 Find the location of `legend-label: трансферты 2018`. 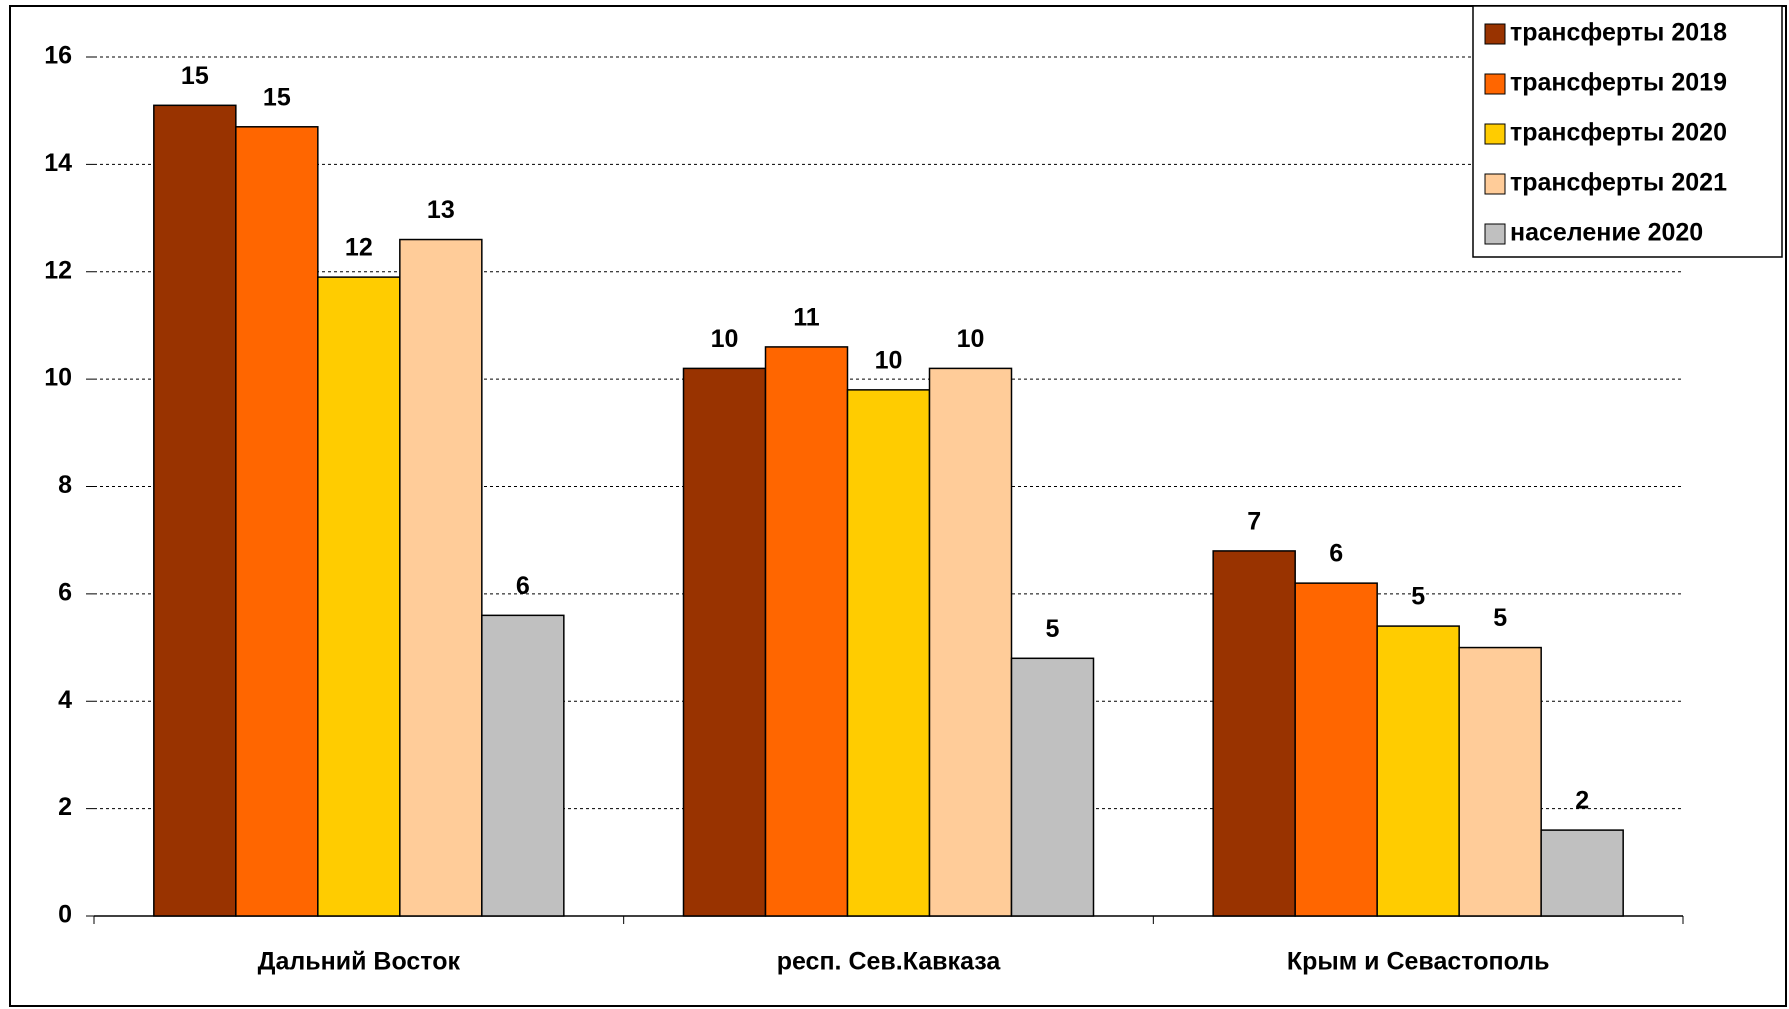

legend-label: трансферты 2018 is located at coordinates (1618, 33).